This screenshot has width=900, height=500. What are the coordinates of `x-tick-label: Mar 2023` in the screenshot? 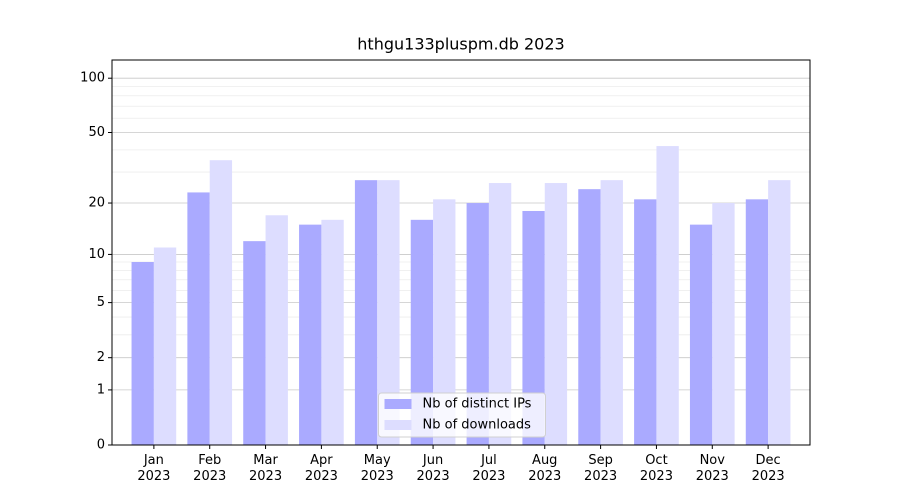 It's located at (266, 468).